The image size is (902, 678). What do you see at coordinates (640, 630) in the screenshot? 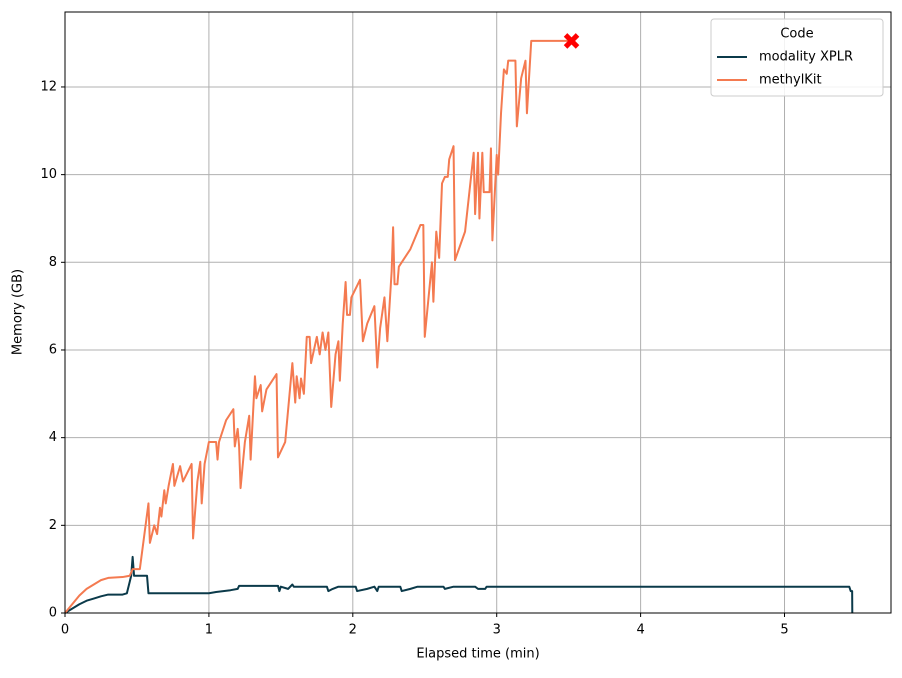
I see `x-tick-label: 4` at bounding box center [640, 630].